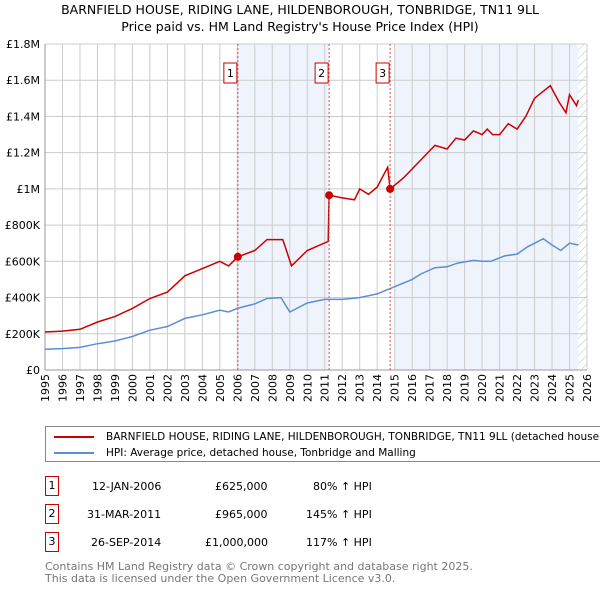  I want to click on shaded-region, so click(283, 207).